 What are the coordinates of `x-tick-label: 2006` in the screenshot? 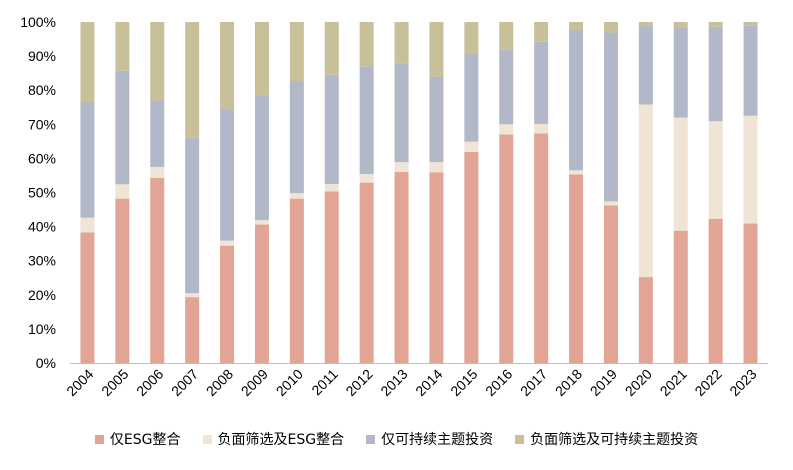 It's located at (149, 382).